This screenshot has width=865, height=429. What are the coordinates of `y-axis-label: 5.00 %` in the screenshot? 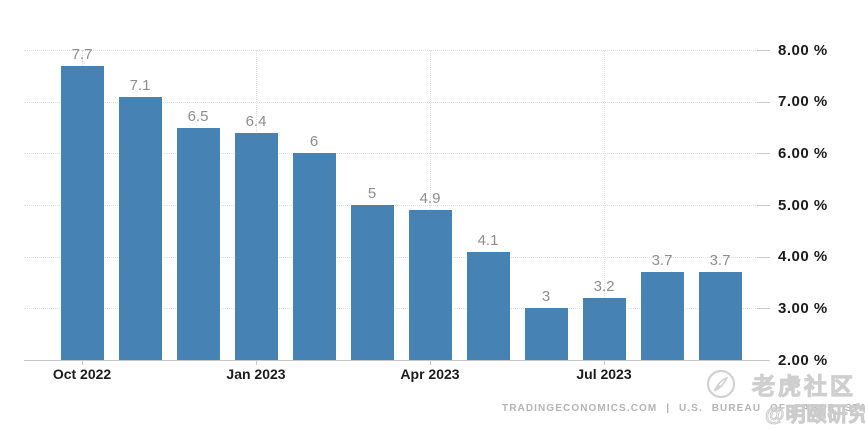 It's located at (803, 205).